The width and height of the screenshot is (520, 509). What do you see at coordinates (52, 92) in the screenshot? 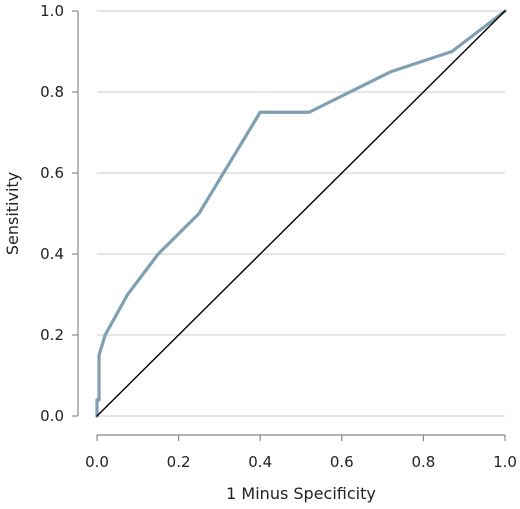
I see `y-tick-label-4: 0.8` at bounding box center [52, 92].